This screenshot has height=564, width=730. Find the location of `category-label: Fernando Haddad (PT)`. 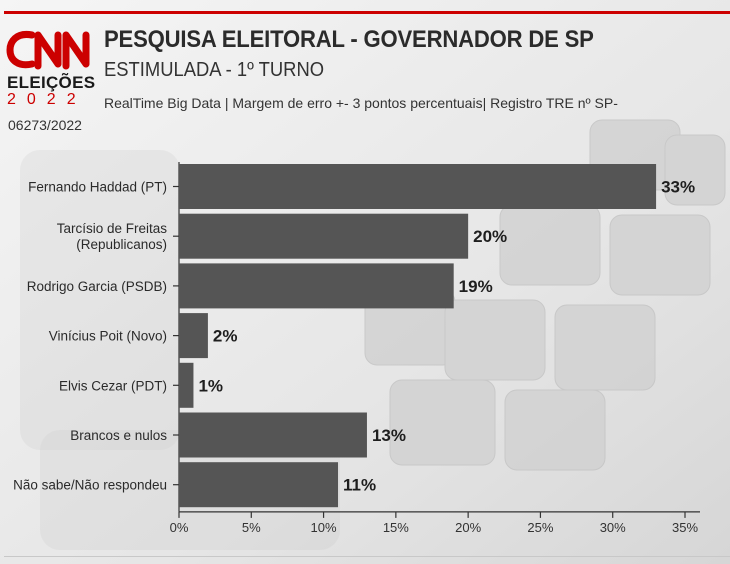

category-label: Fernando Haddad (PT) is located at coordinates (97, 187).